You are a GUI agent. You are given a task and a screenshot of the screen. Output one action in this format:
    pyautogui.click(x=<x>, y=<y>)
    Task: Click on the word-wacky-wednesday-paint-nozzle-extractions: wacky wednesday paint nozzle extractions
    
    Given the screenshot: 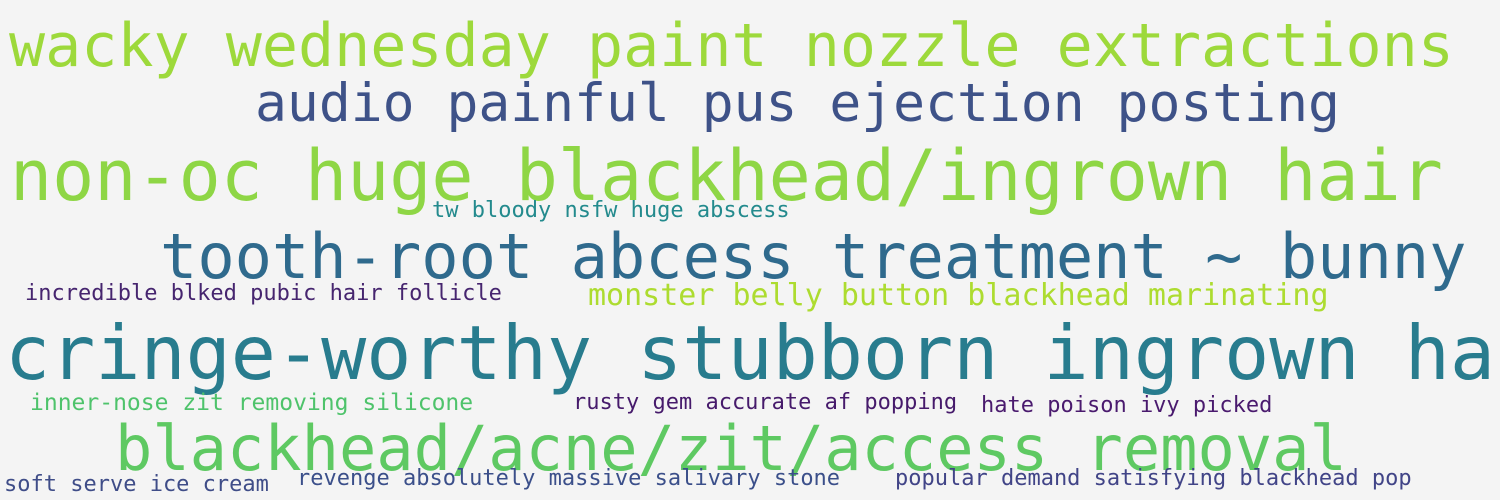 What is the action you would take?
    pyautogui.click(x=731, y=46)
    